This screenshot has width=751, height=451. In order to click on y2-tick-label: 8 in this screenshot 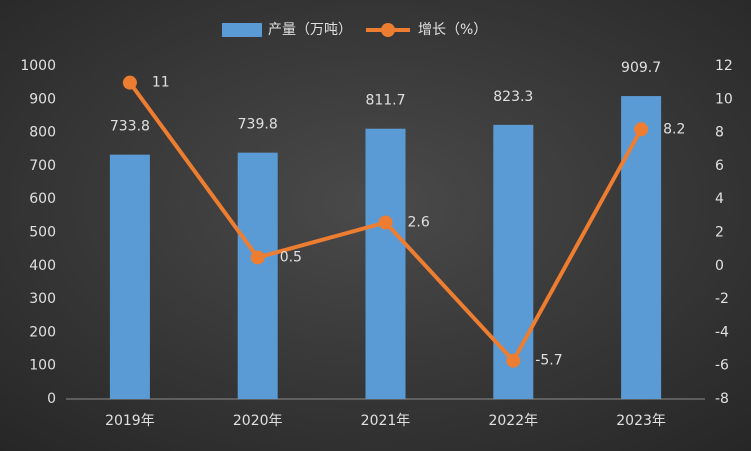, I will do `click(719, 133)`.